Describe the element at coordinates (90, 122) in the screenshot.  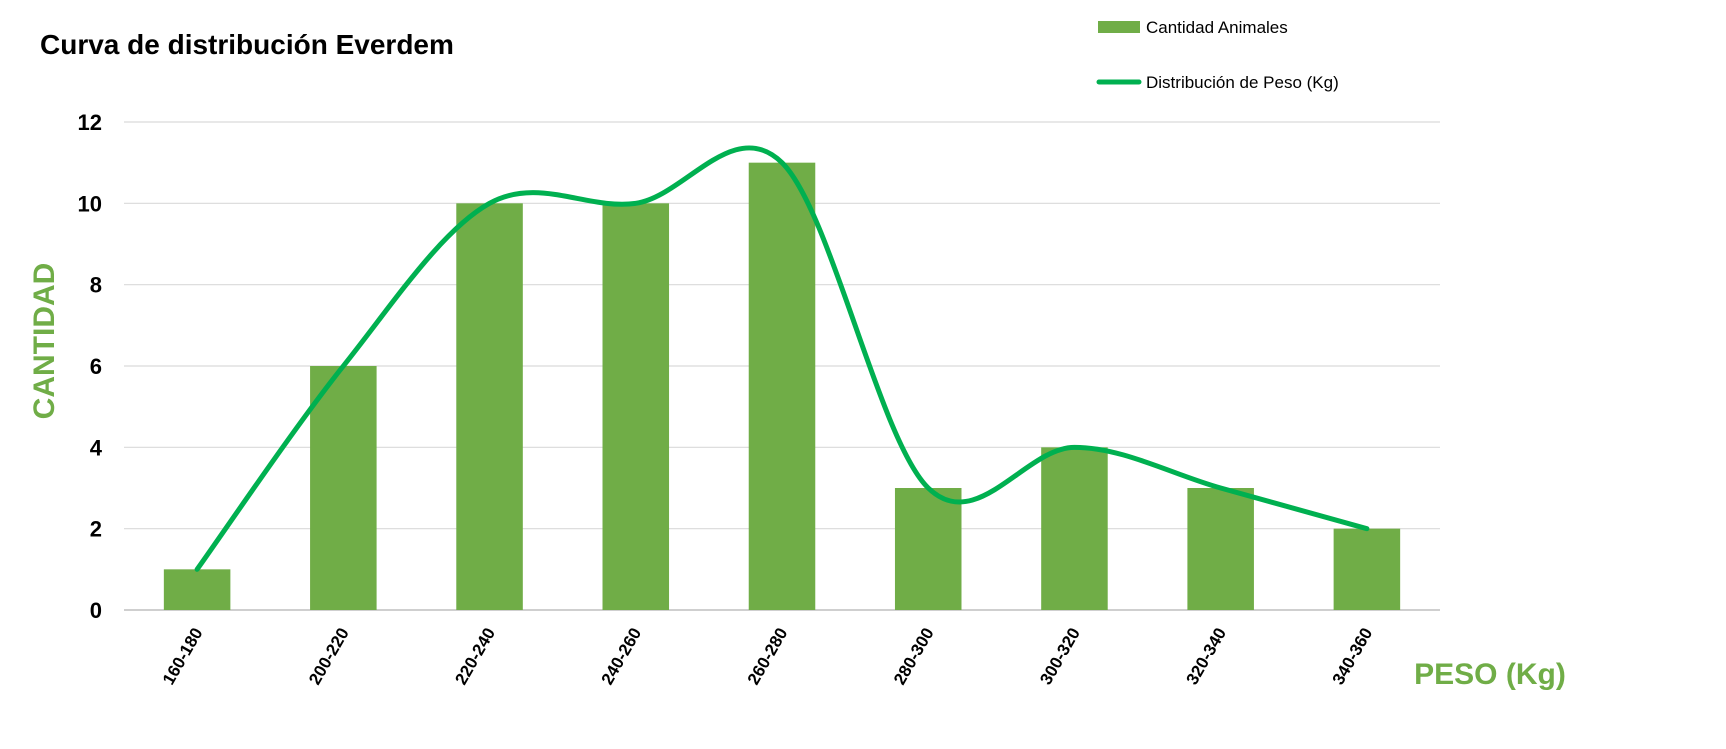
I see `y-tick-label: 12` at that location.